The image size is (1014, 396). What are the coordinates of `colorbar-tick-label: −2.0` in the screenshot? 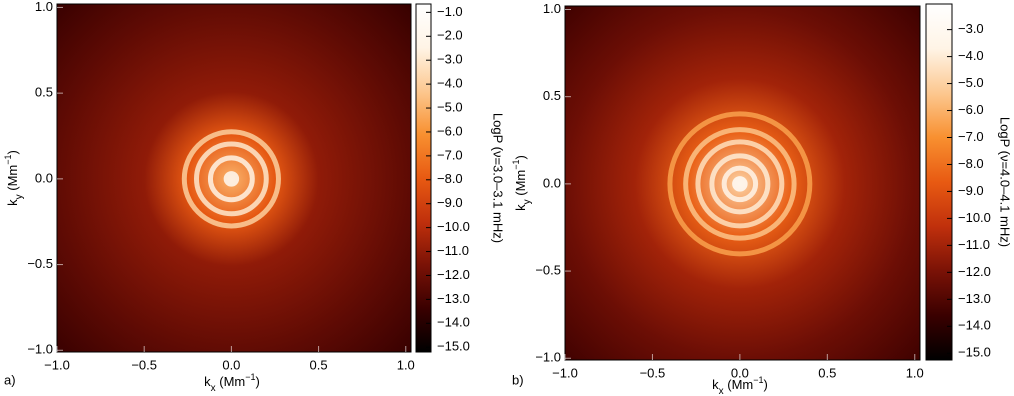 It's located at (450, 35).